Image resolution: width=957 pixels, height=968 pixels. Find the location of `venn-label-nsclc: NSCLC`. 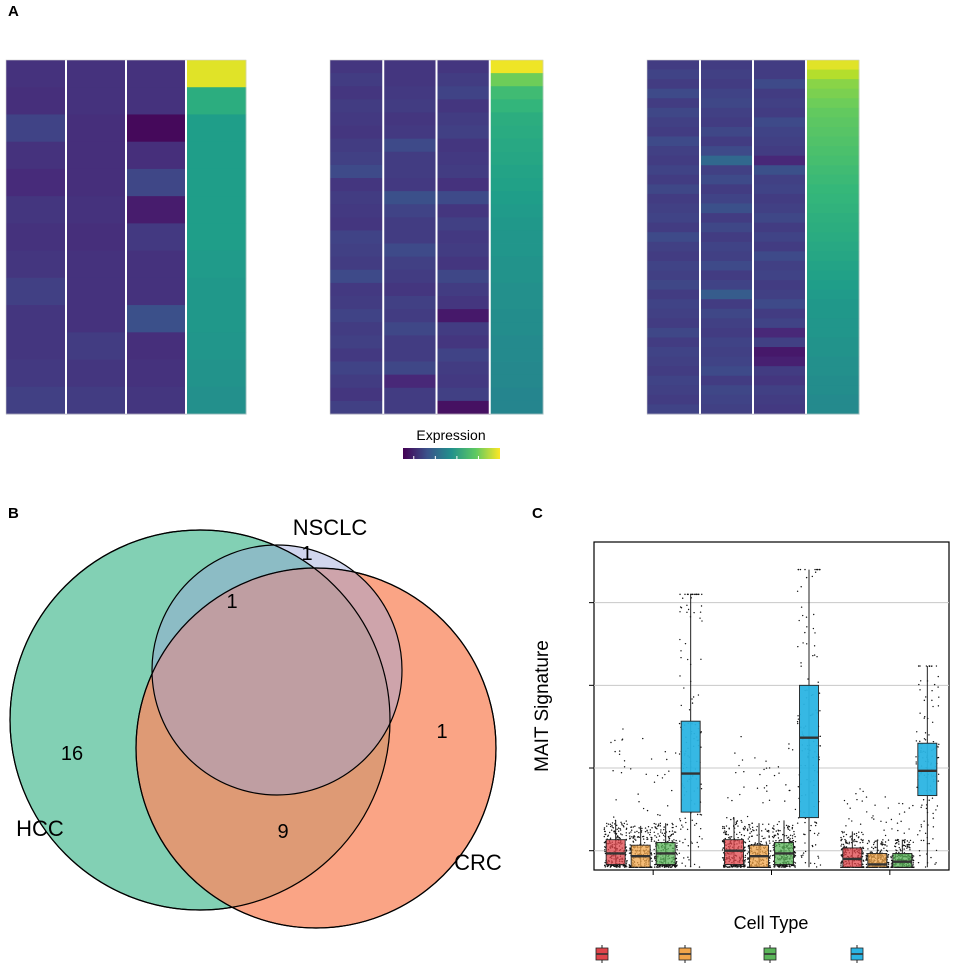

venn-label-nsclc: NSCLC is located at coordinates (330, 527).